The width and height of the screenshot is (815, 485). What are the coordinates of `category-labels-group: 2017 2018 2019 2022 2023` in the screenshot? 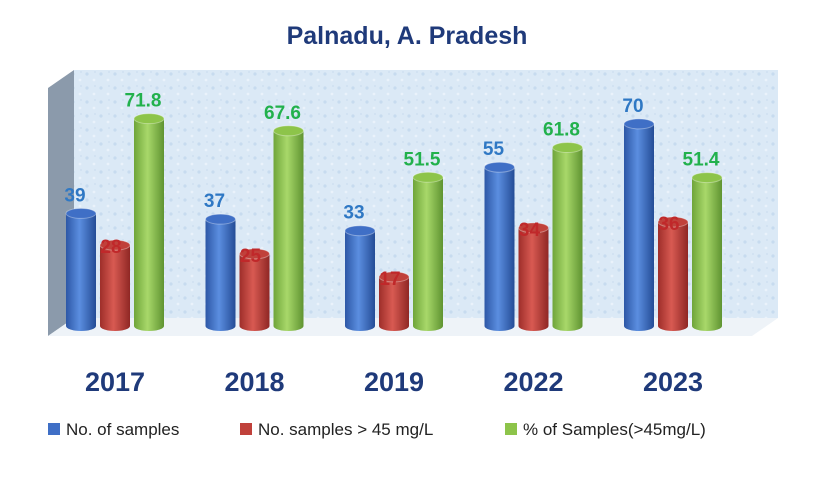 It's located at (394, 382).